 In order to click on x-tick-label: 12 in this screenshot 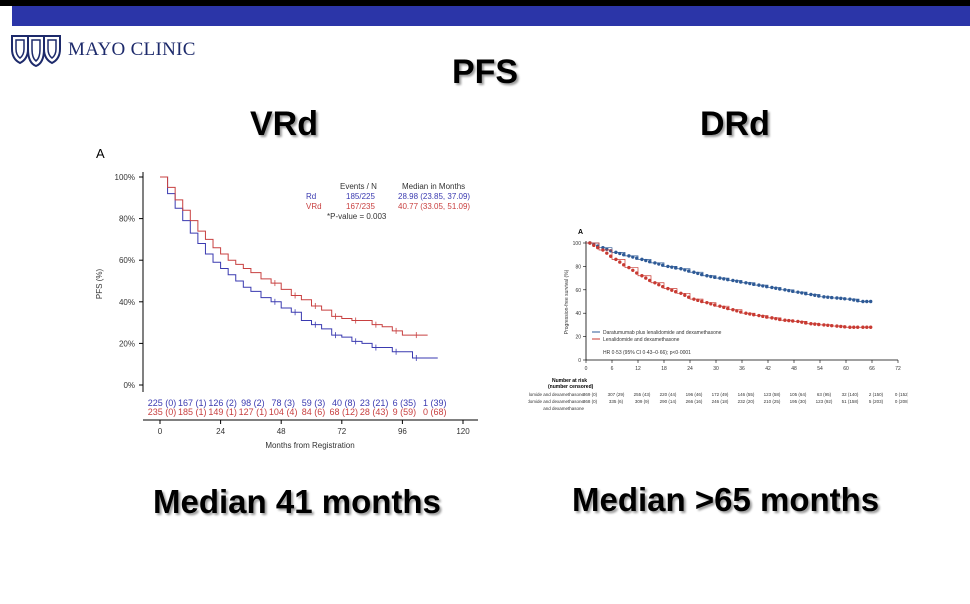, I will do `click(638, 369)`.